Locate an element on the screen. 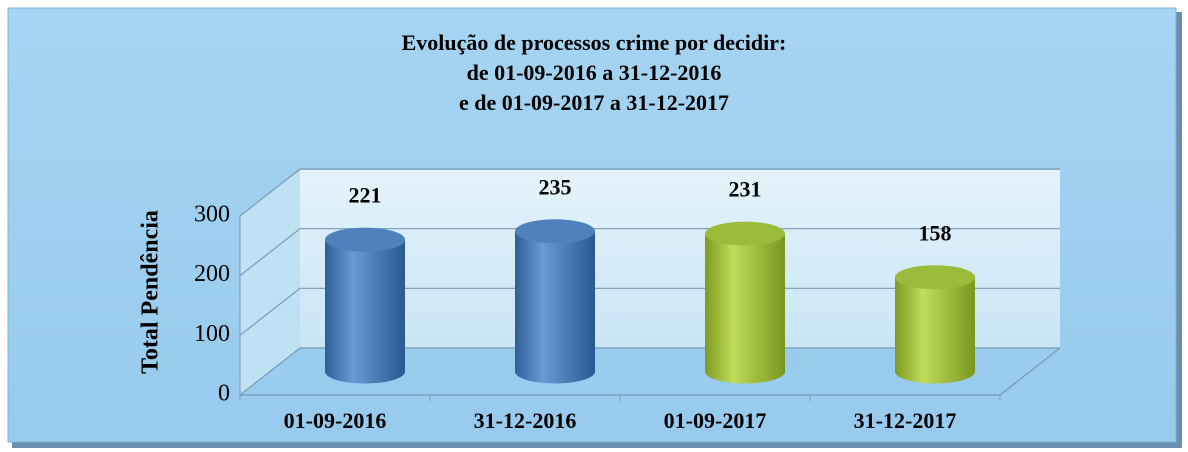 The width and height of the screenshot is (1188, 452). data-label: 158 is located at coordinates (935, 232).